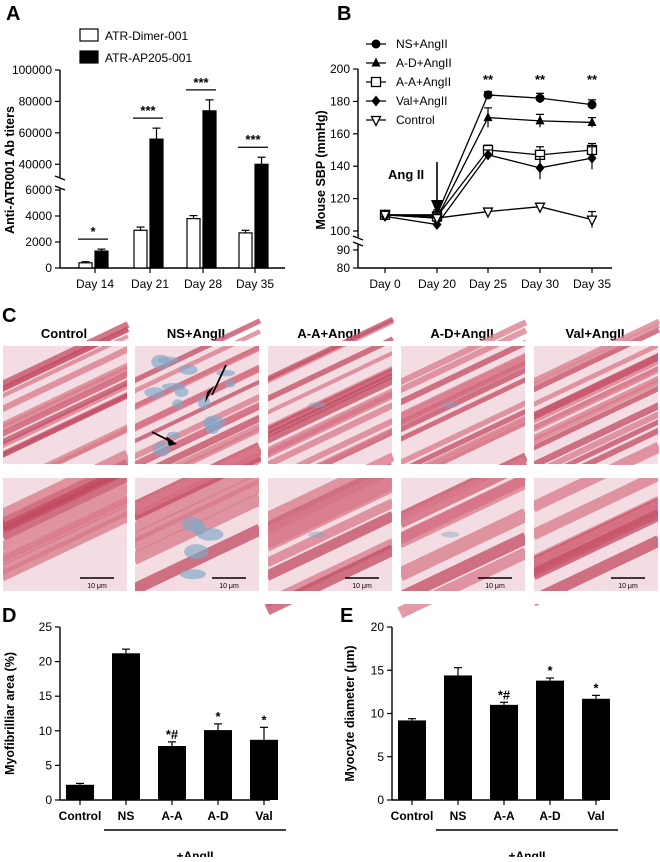  Describe the element at coordinates (150, 284) in the screenshot. I see `panel-a-x-tick-label: Day 21` at that location.